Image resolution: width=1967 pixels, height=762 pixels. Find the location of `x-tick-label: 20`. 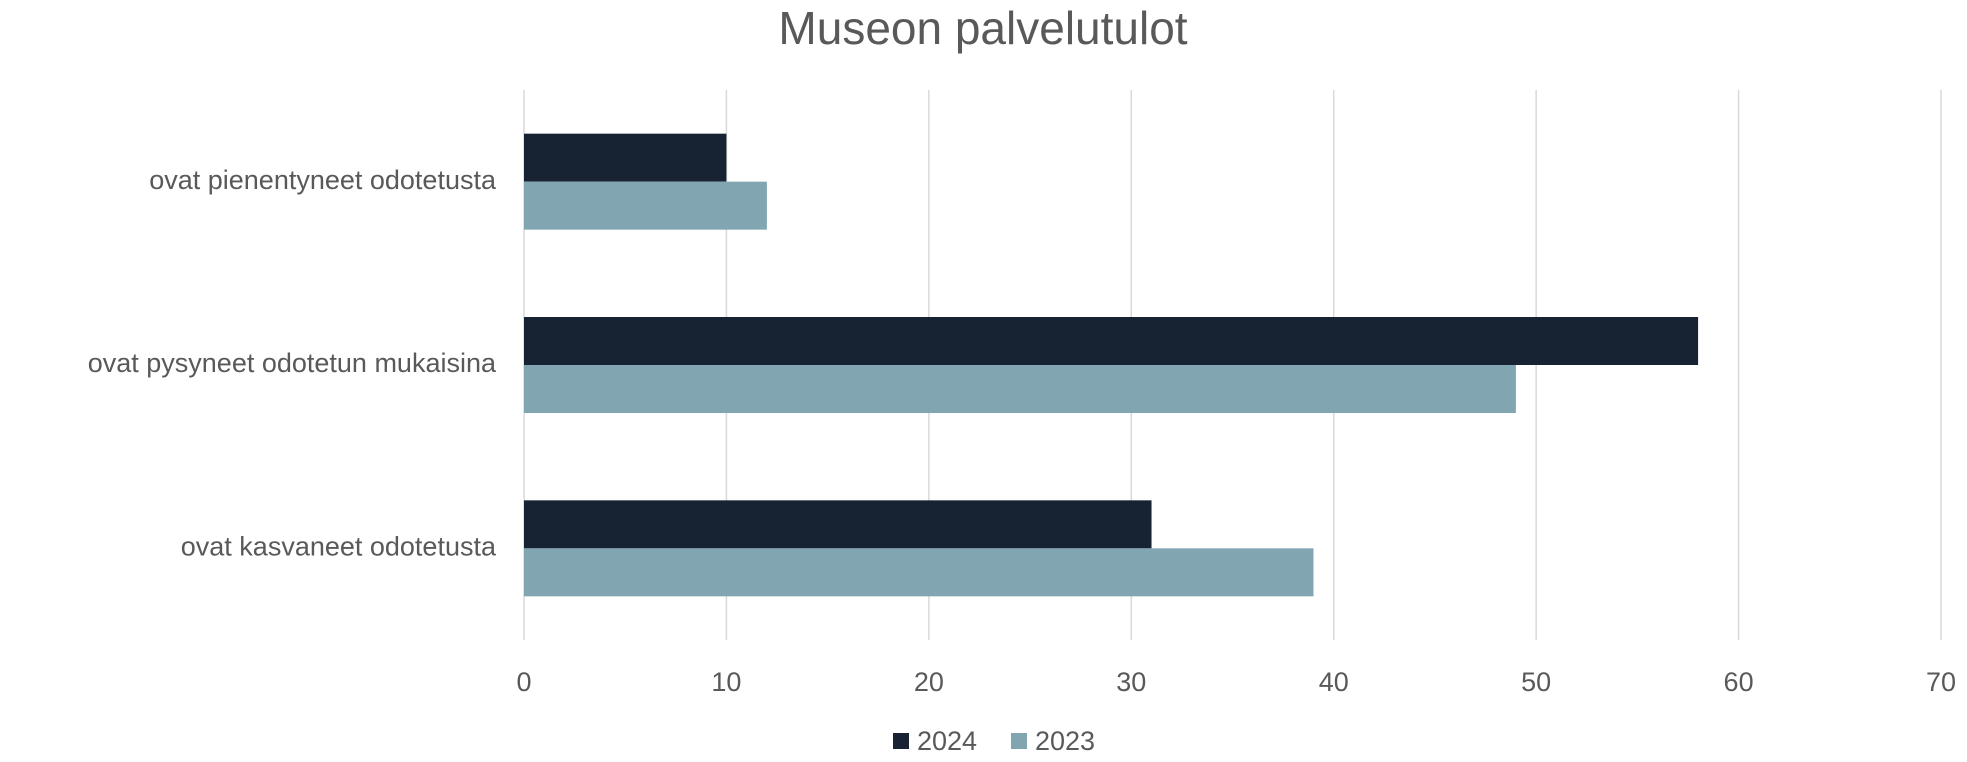

x-tick-label: 20 is located at coordinates (929, 682).